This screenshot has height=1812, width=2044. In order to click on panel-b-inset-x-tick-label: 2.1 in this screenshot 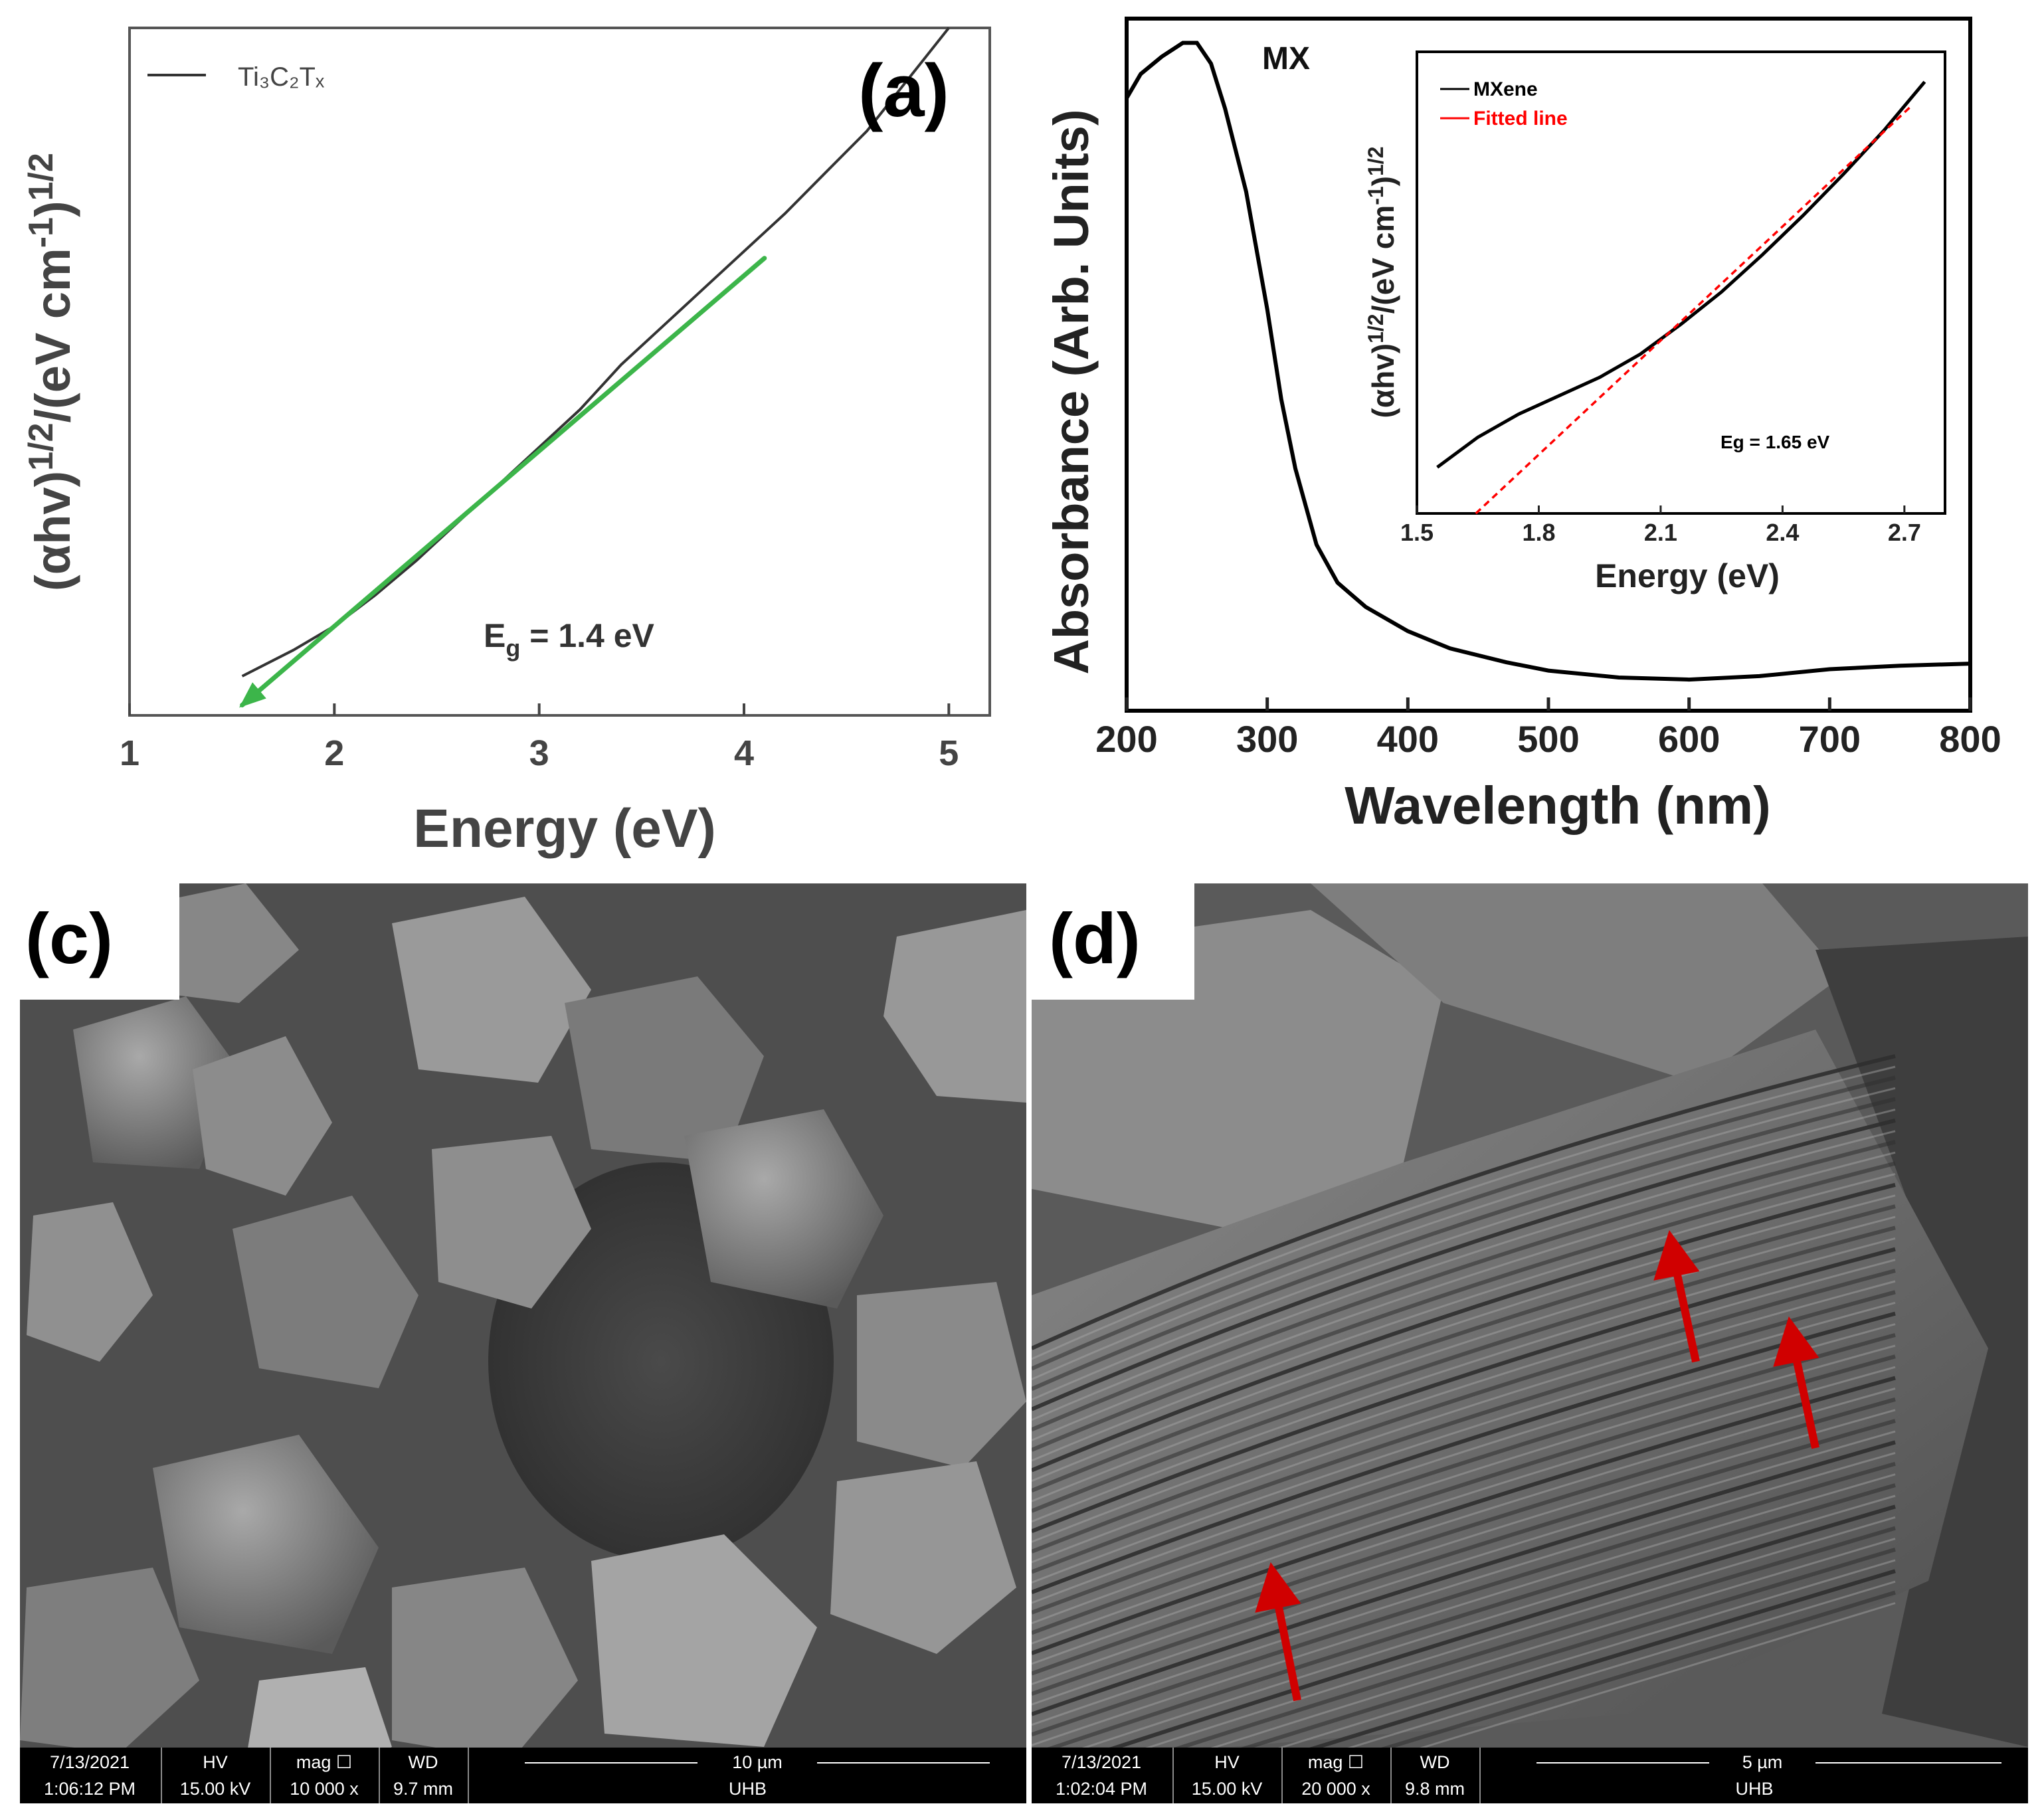, I will do `click(1660, 532)`.